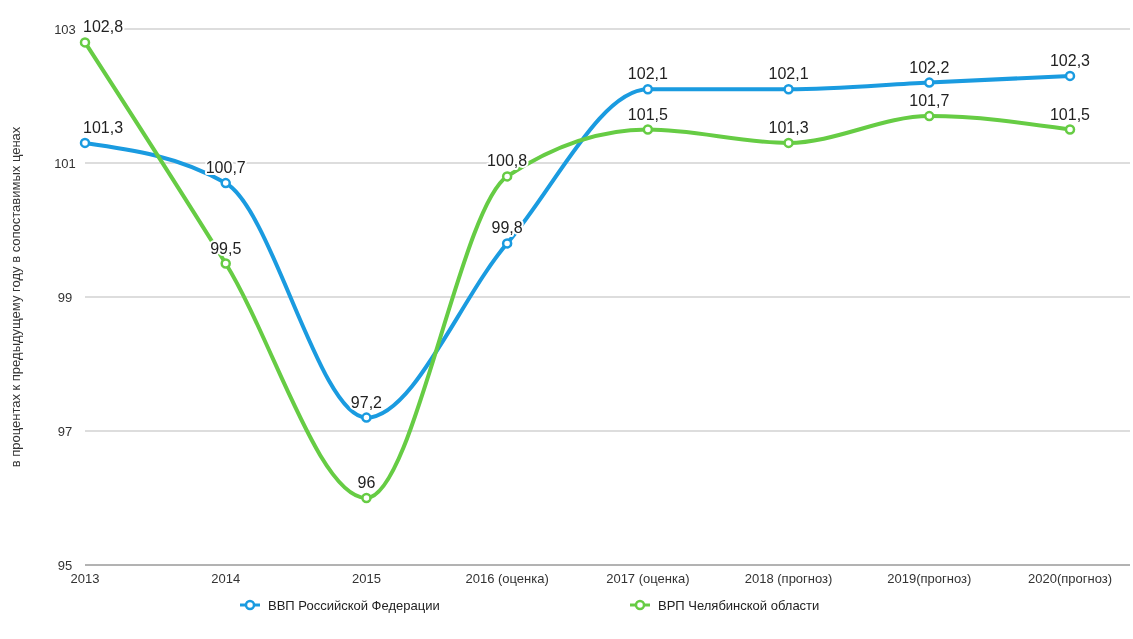 The height and width of the screenshot is (639, 1133). What do you see at coordinates (1070, 578) in the screenshot?
I see `x-tick-label: 2020(прогноз)` at bounding box center [1070, 578].